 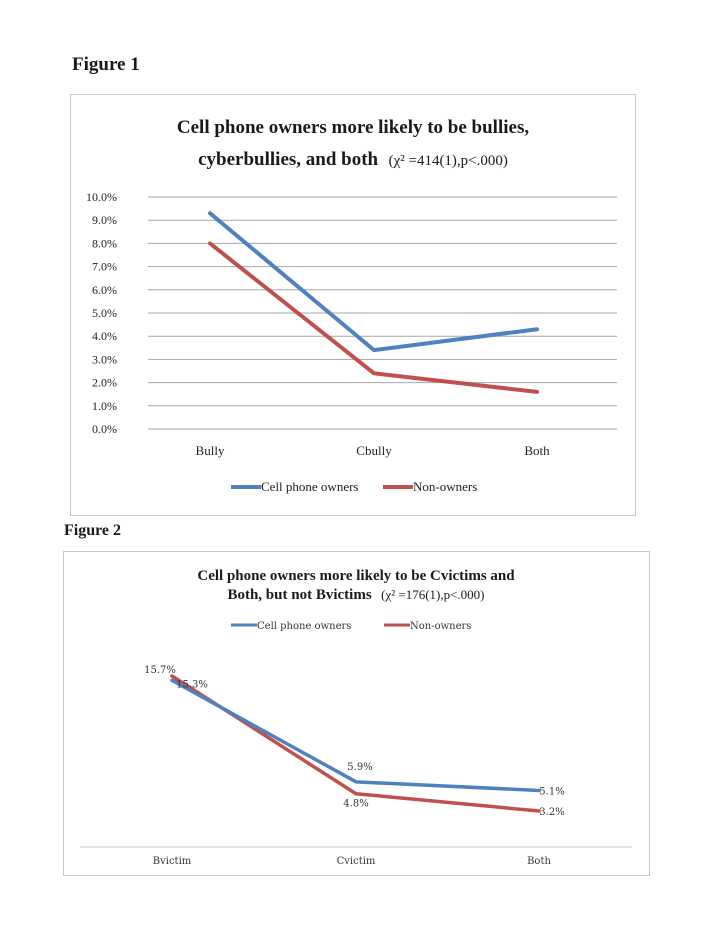 I want to click on chart-2-data-label: 15.7%, so click(x=160, y=670).